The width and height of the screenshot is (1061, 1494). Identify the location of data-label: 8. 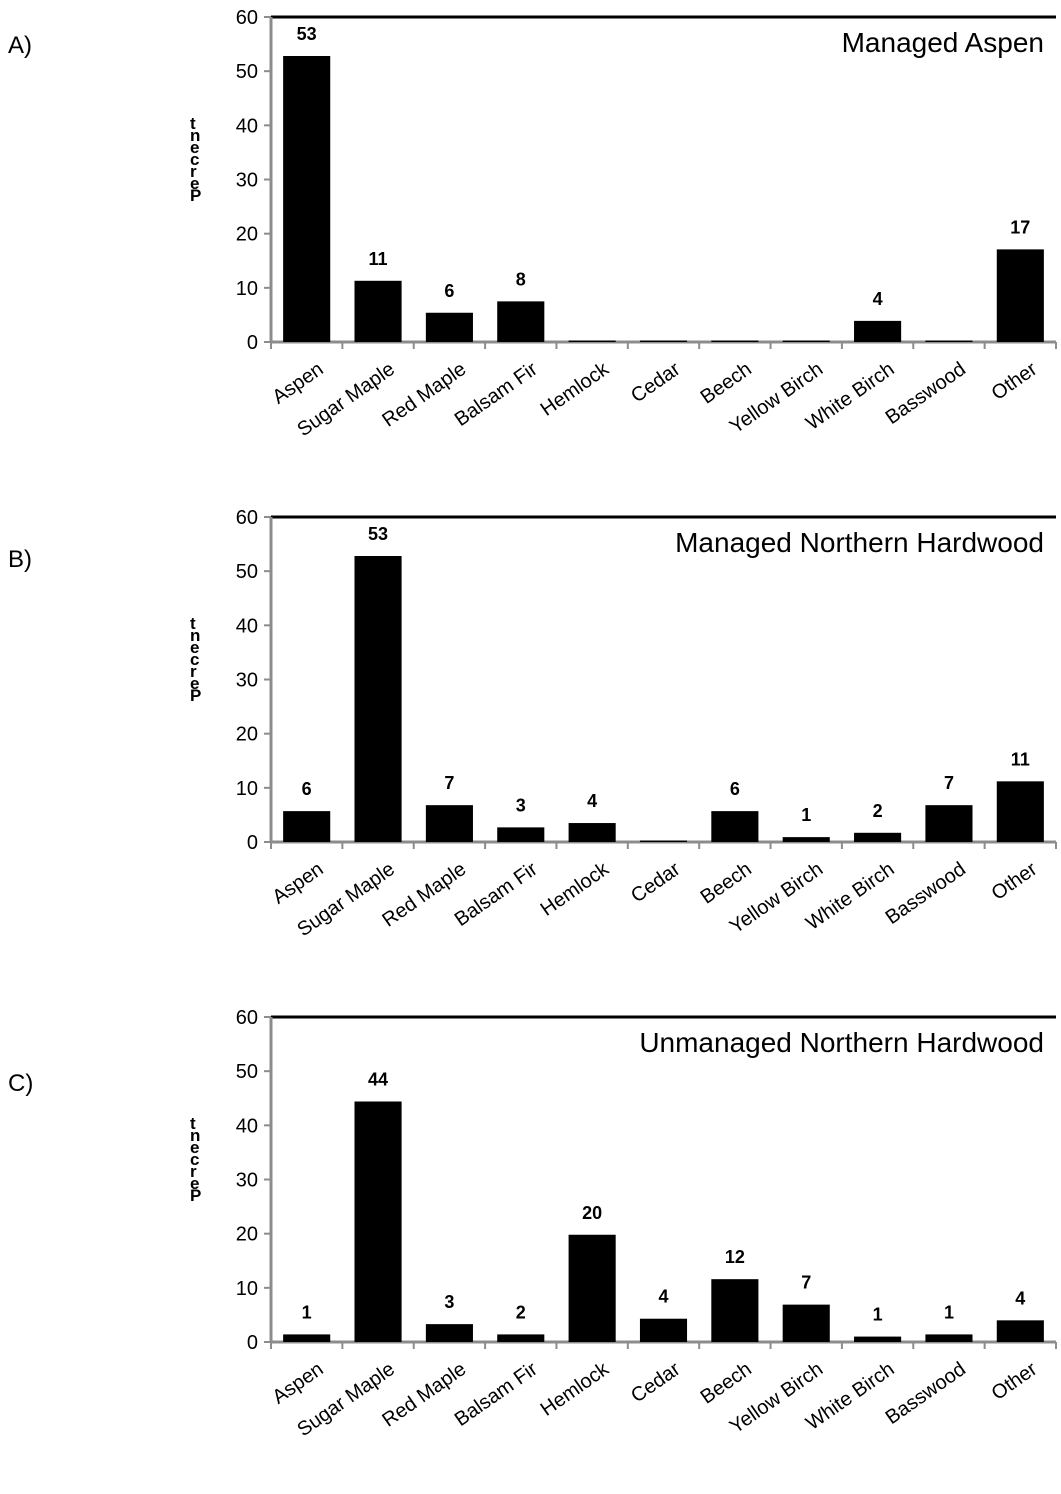
(521, 279).